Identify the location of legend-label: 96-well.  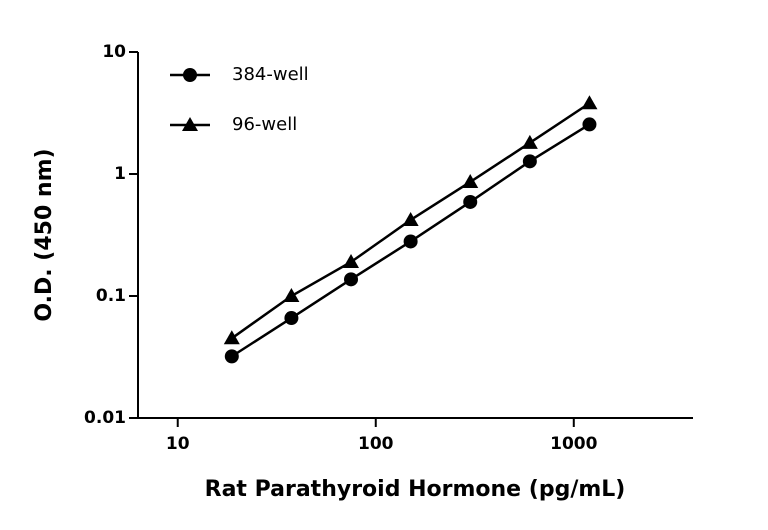
(264, 124).